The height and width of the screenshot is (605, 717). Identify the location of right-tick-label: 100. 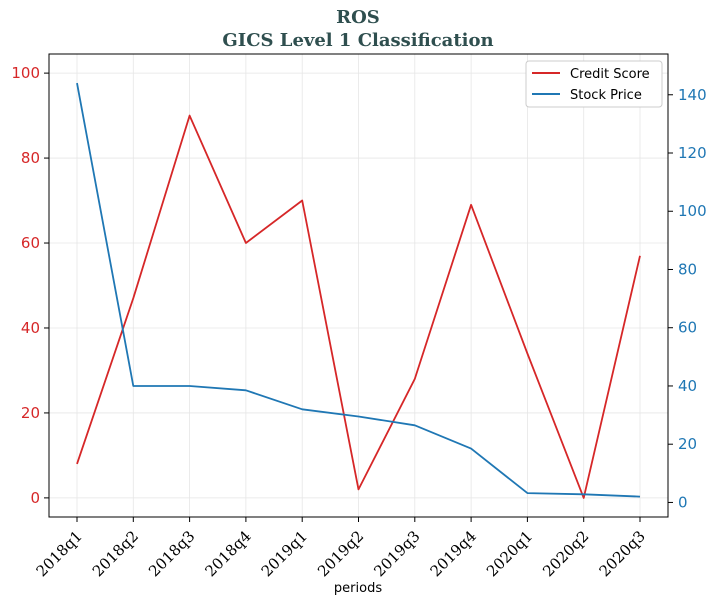
(692, 211).